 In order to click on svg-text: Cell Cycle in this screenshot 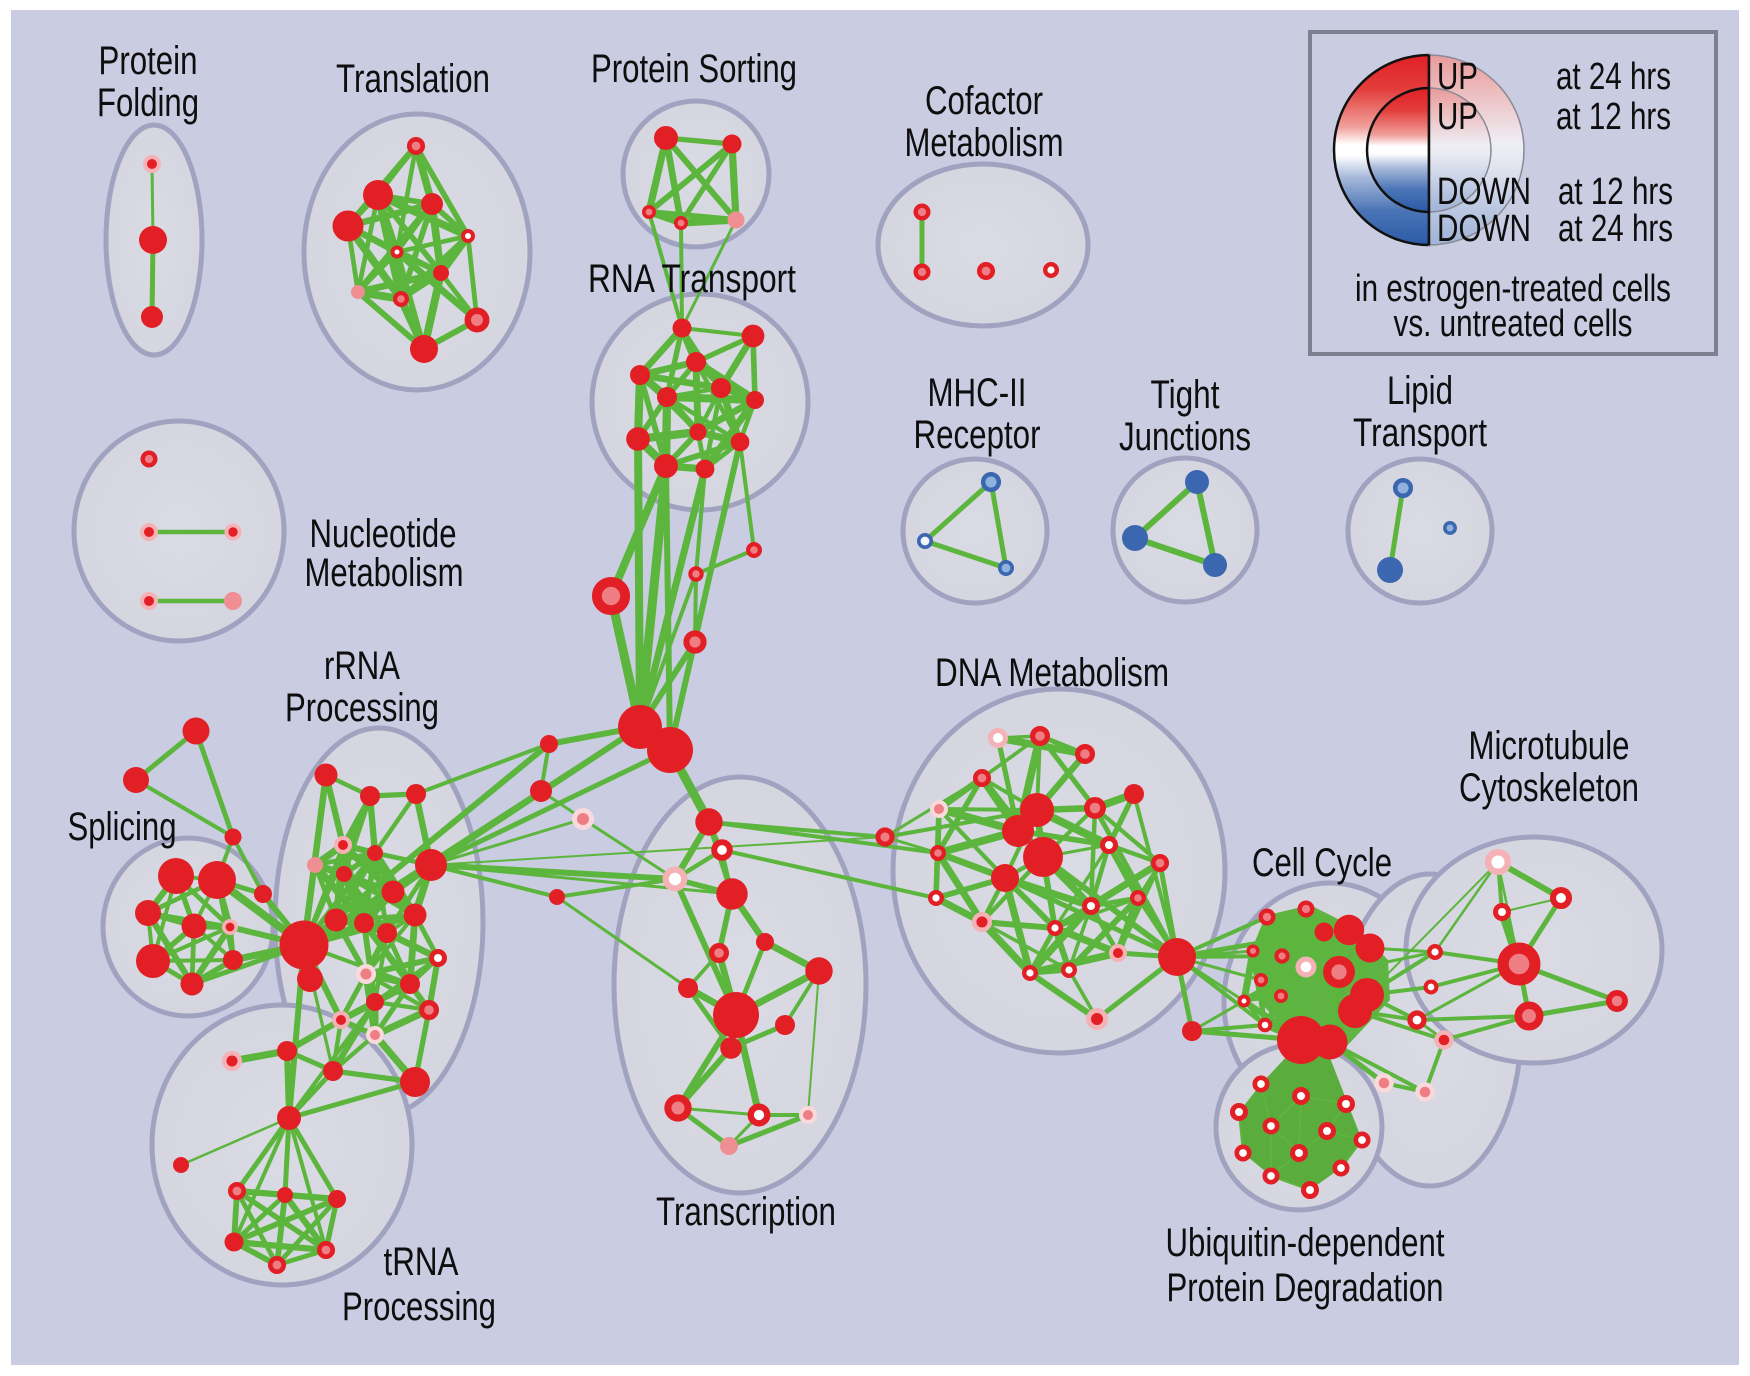, I will do `click(1322, 863)`.